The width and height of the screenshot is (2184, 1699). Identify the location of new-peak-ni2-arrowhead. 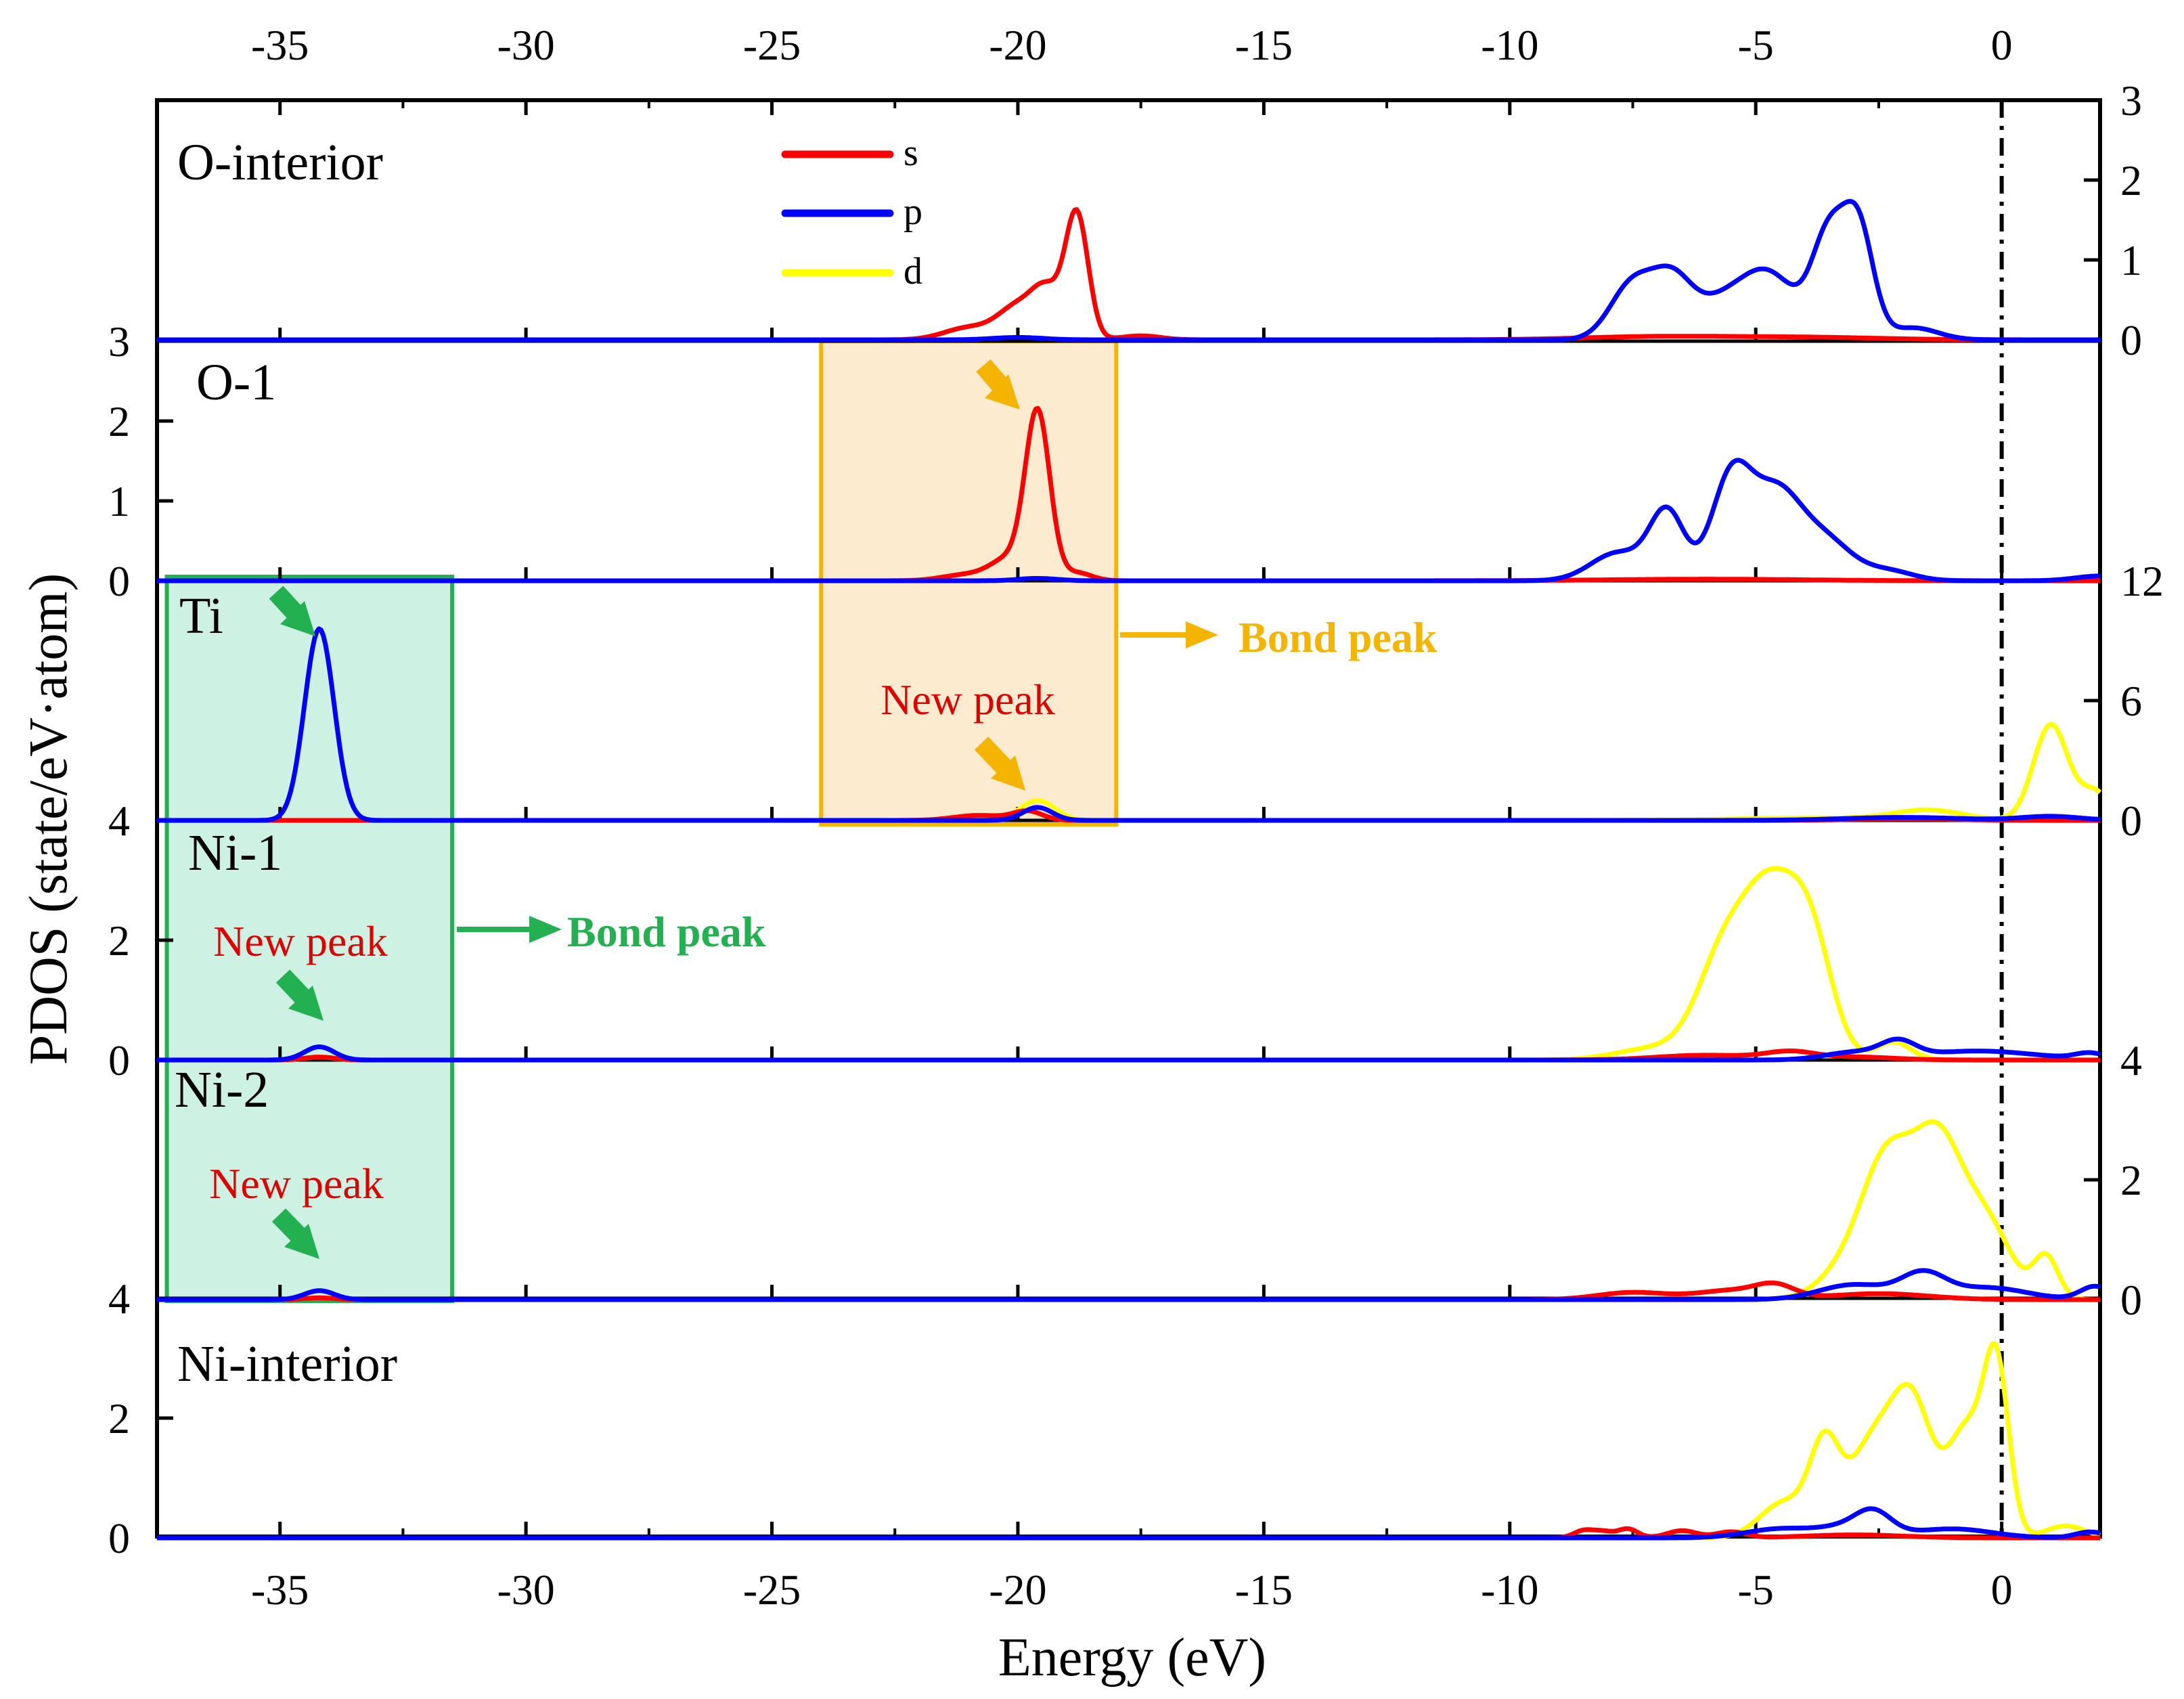
(301, 1242).